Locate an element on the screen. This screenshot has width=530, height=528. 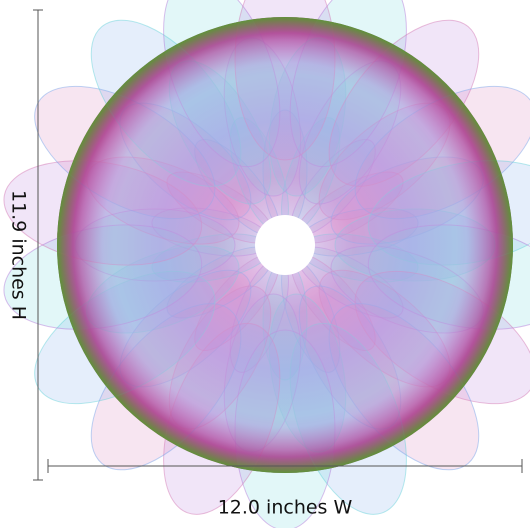
height-dimension: 11.9 inches H is located at coordinates (25, 245).